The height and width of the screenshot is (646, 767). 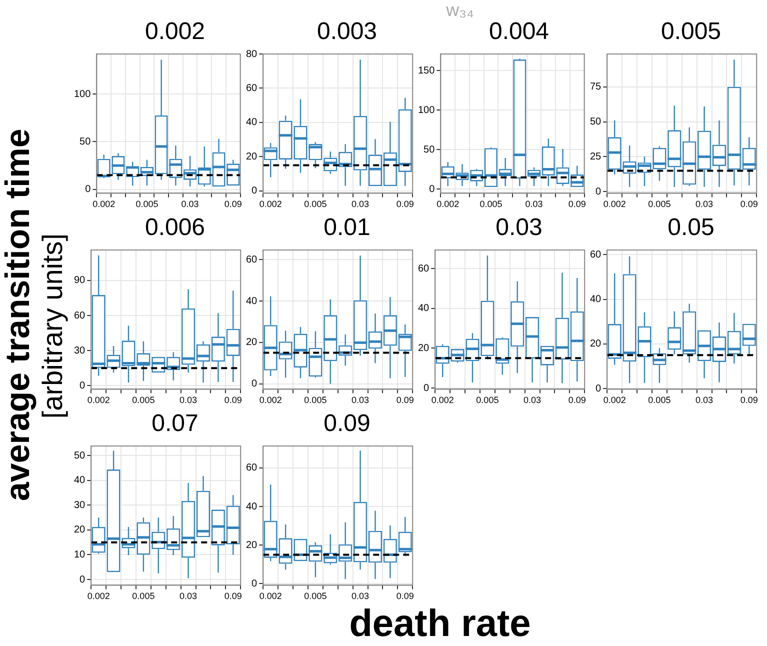 What do you see at coordinates (80, 554) in the screenshot?
I see `y-tick-label: 10` at bounding box center [80, 554].